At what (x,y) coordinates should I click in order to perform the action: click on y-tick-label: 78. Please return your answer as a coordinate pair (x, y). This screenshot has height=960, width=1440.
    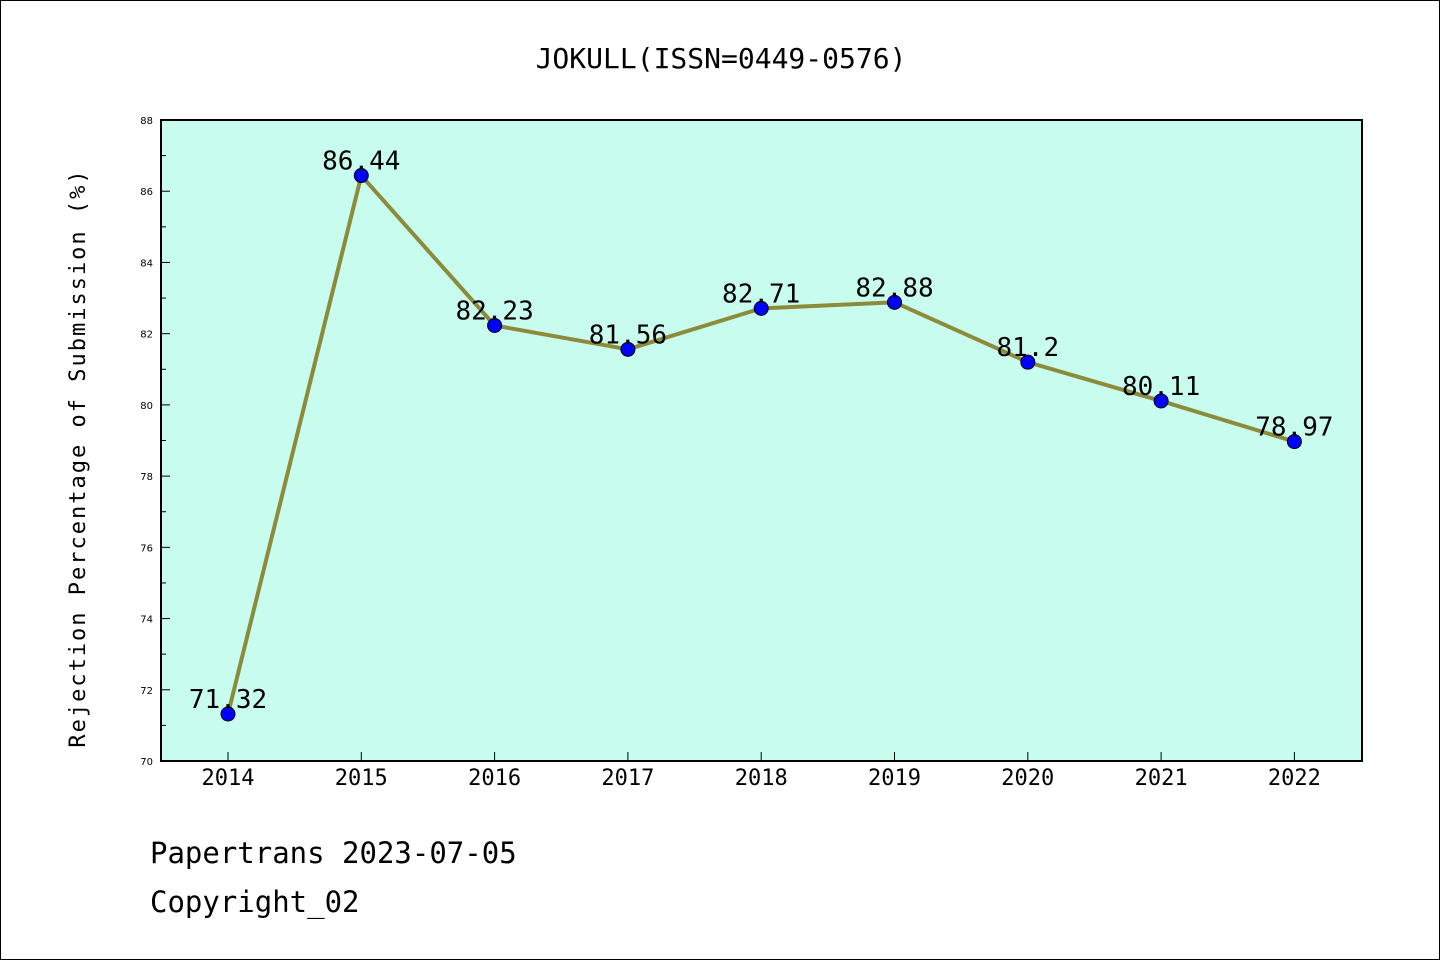
    Looking at the image, I should click on (146, 477).